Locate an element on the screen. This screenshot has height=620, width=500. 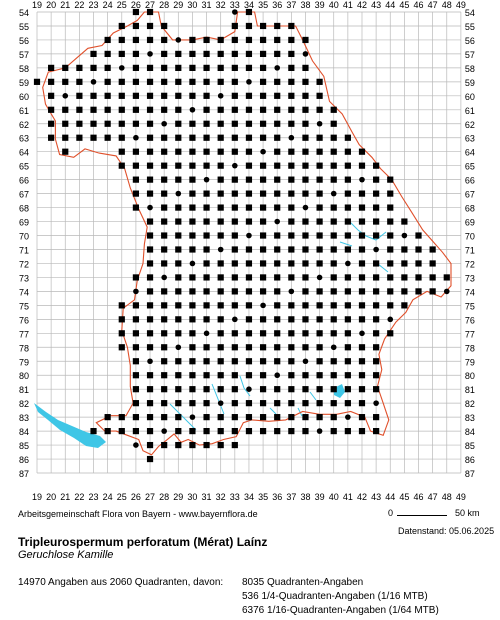
x-tick-label: 34 is located at coordinates (249, 5).